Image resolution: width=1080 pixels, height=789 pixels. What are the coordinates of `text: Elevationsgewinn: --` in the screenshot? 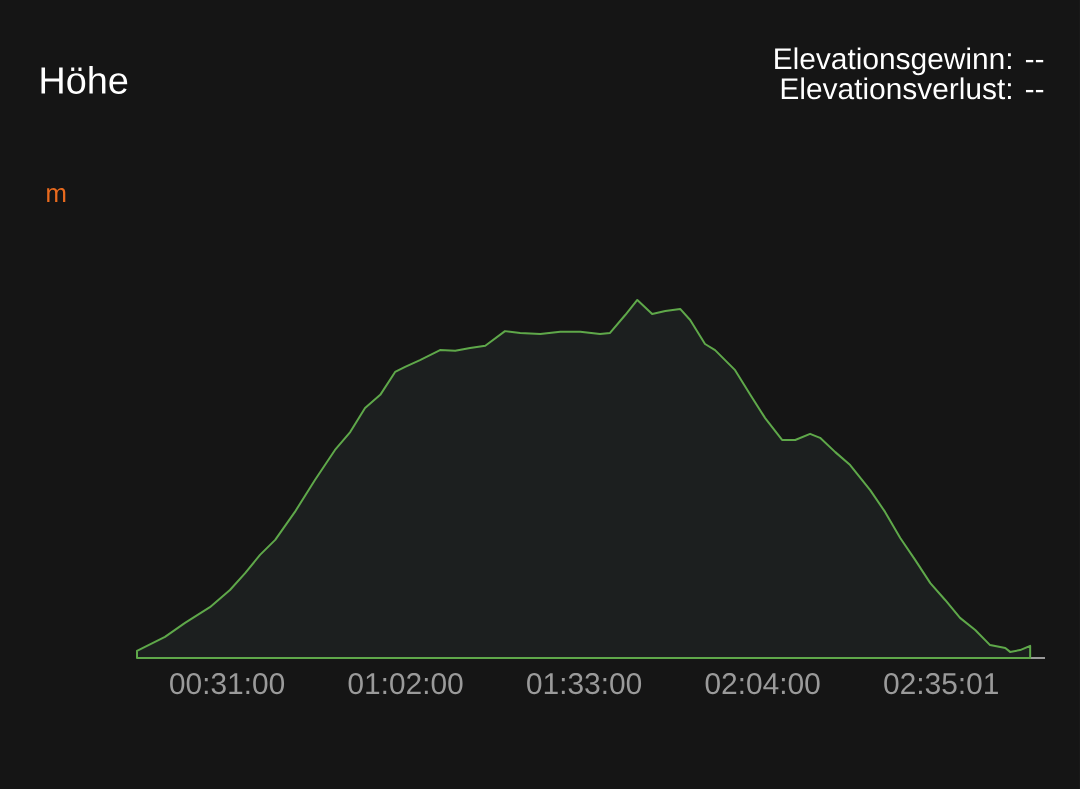 It's located at (909, 61).